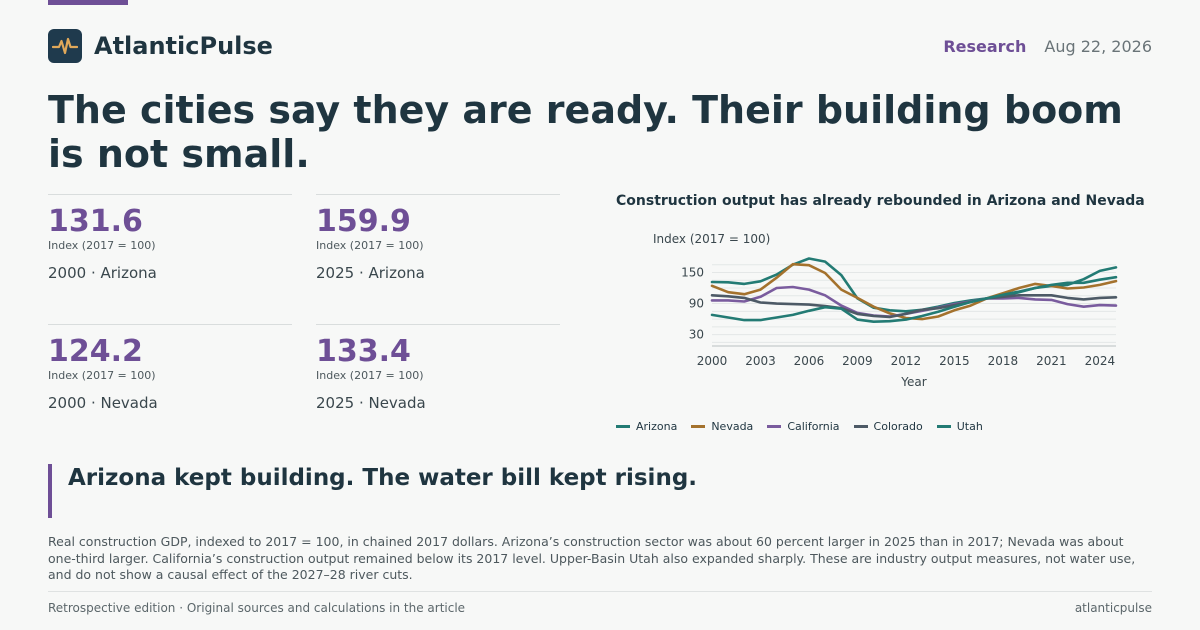  I want to click on y-tick-label: 30, so click(696, 335).